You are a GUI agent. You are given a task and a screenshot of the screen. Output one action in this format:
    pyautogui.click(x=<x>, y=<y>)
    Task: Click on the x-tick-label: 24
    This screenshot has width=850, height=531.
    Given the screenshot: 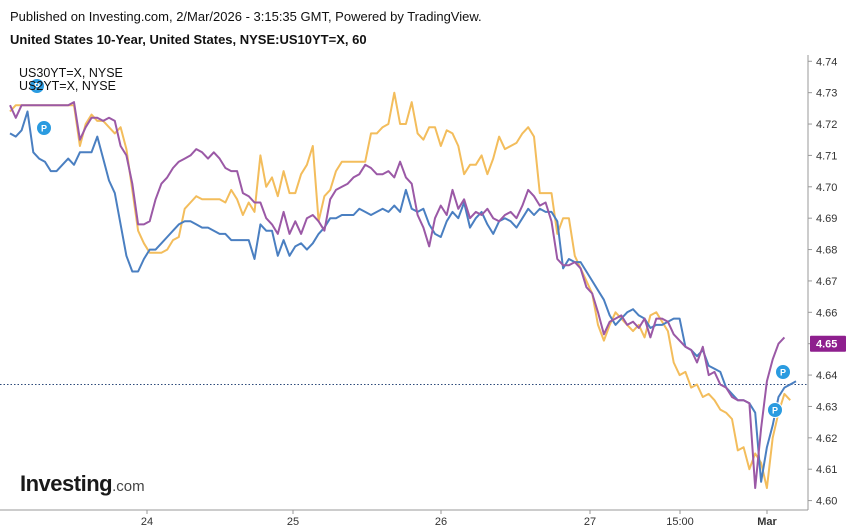 What is the action you would take?
    pyautogui.click(x=147, y=522)
    